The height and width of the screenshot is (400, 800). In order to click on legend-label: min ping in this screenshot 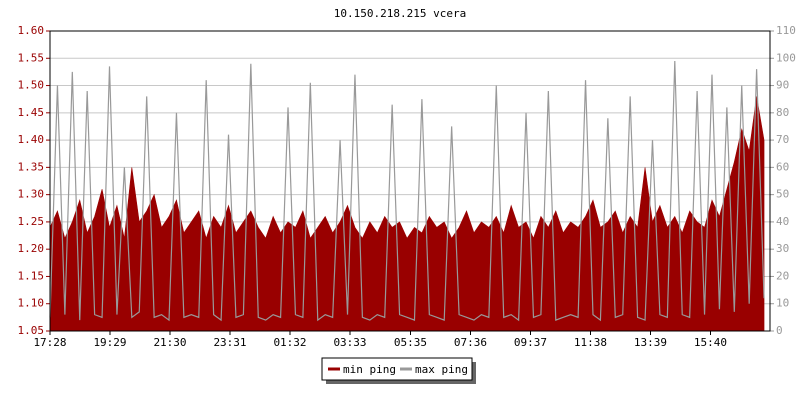, I will do `click(369, 369)`.